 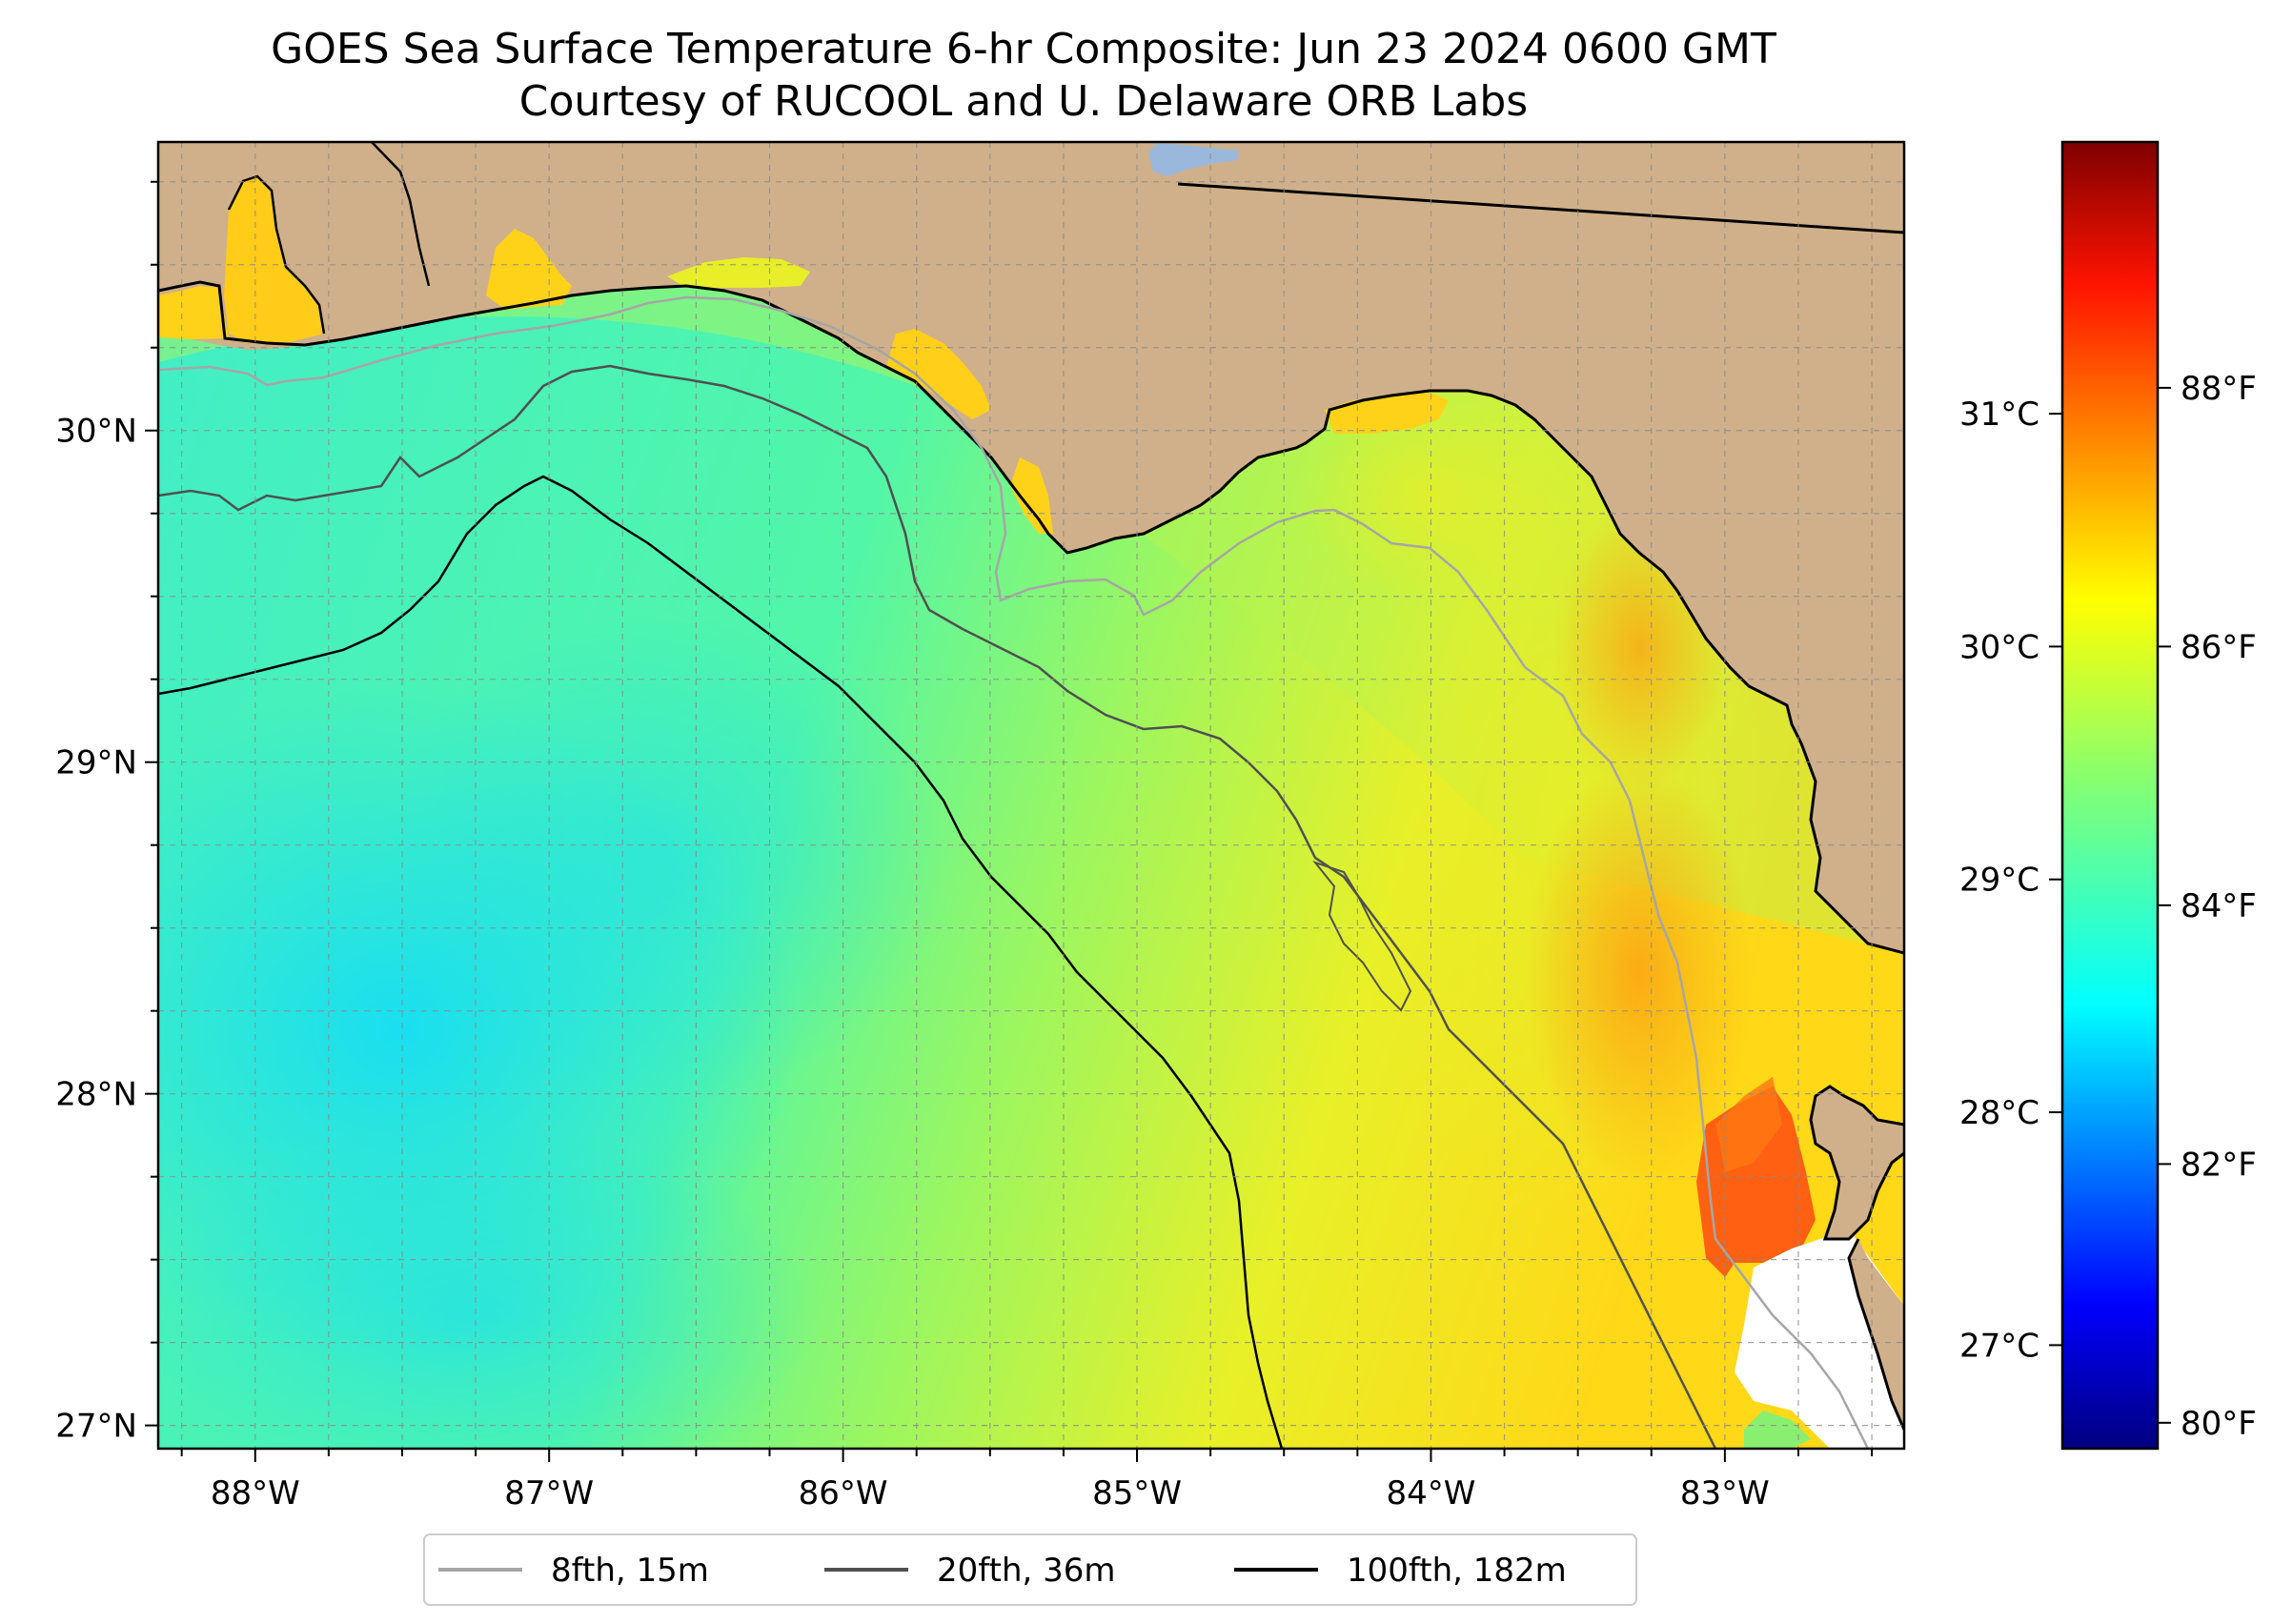 What do you see at coordinates (844, 1493) in the screenshot?
I see `lon-tick-label: 86°W` at bounding box center [844, 1493].